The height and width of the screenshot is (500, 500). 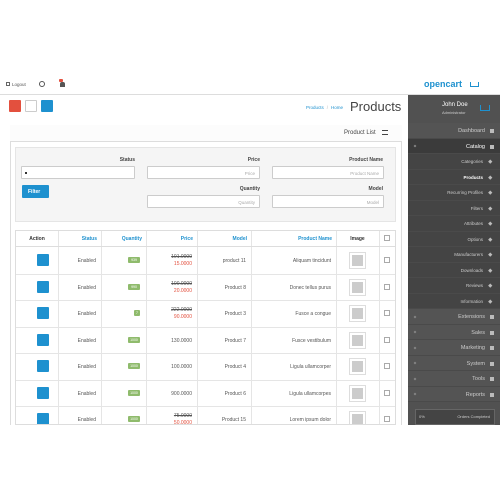 I want to click on menu-item: Products, so click(x=454, y=177).